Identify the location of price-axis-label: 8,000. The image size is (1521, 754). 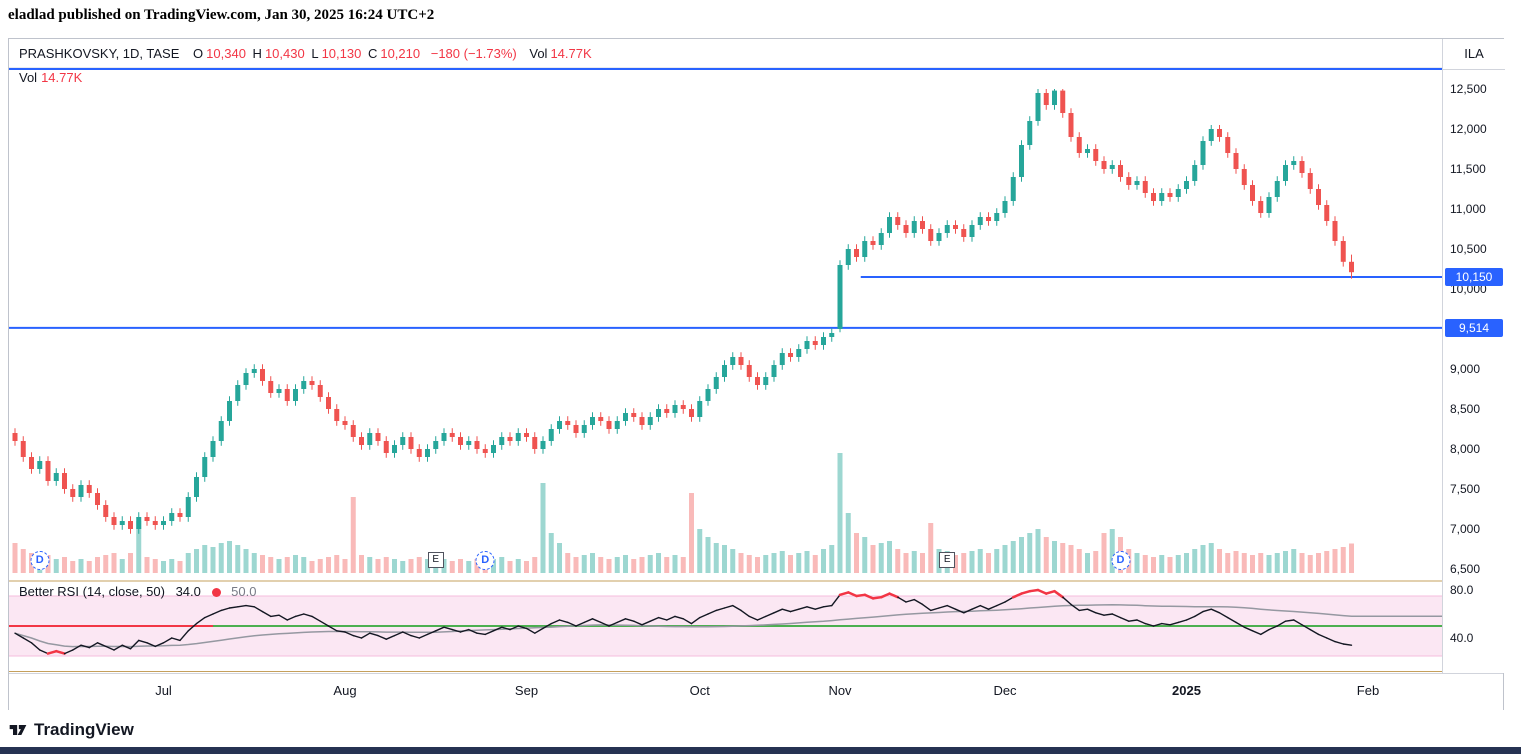
(1465, 449).